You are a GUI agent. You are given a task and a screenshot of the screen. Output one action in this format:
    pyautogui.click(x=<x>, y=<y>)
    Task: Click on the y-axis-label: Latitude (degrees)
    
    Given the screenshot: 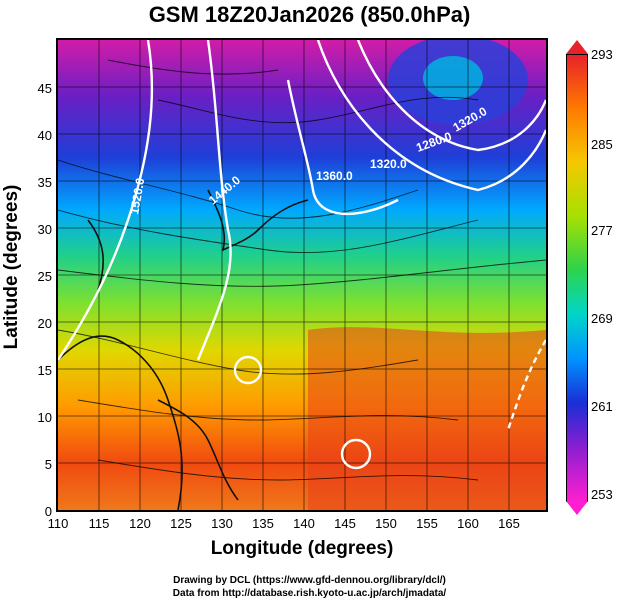 What is the action you would take?
    pyautogui.click(x=11, y=267)
    